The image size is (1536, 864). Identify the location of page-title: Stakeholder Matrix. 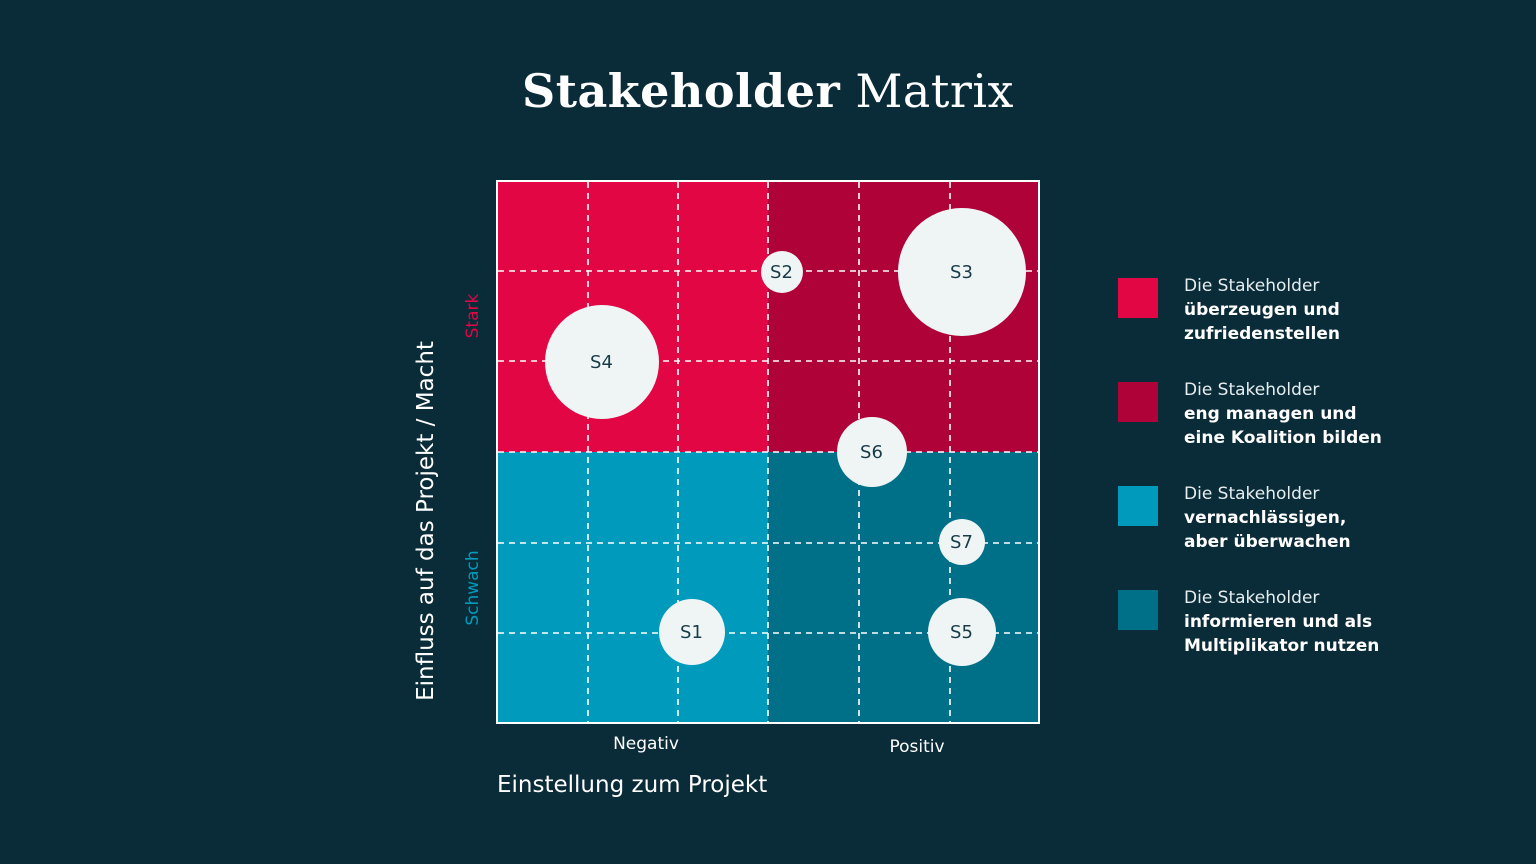
(768, 91).